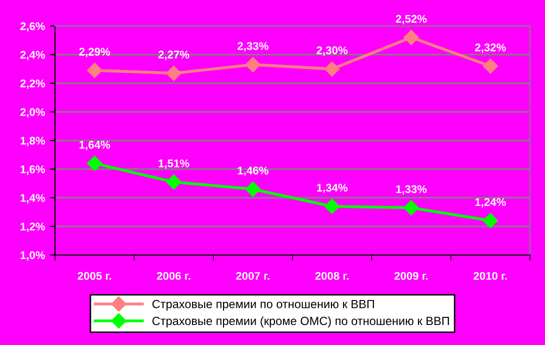 This screenshot has height=345, width=545. Describe the element at coordinates (95, 145) in the screenshot. I see `data-label: 1,64%` at that location.